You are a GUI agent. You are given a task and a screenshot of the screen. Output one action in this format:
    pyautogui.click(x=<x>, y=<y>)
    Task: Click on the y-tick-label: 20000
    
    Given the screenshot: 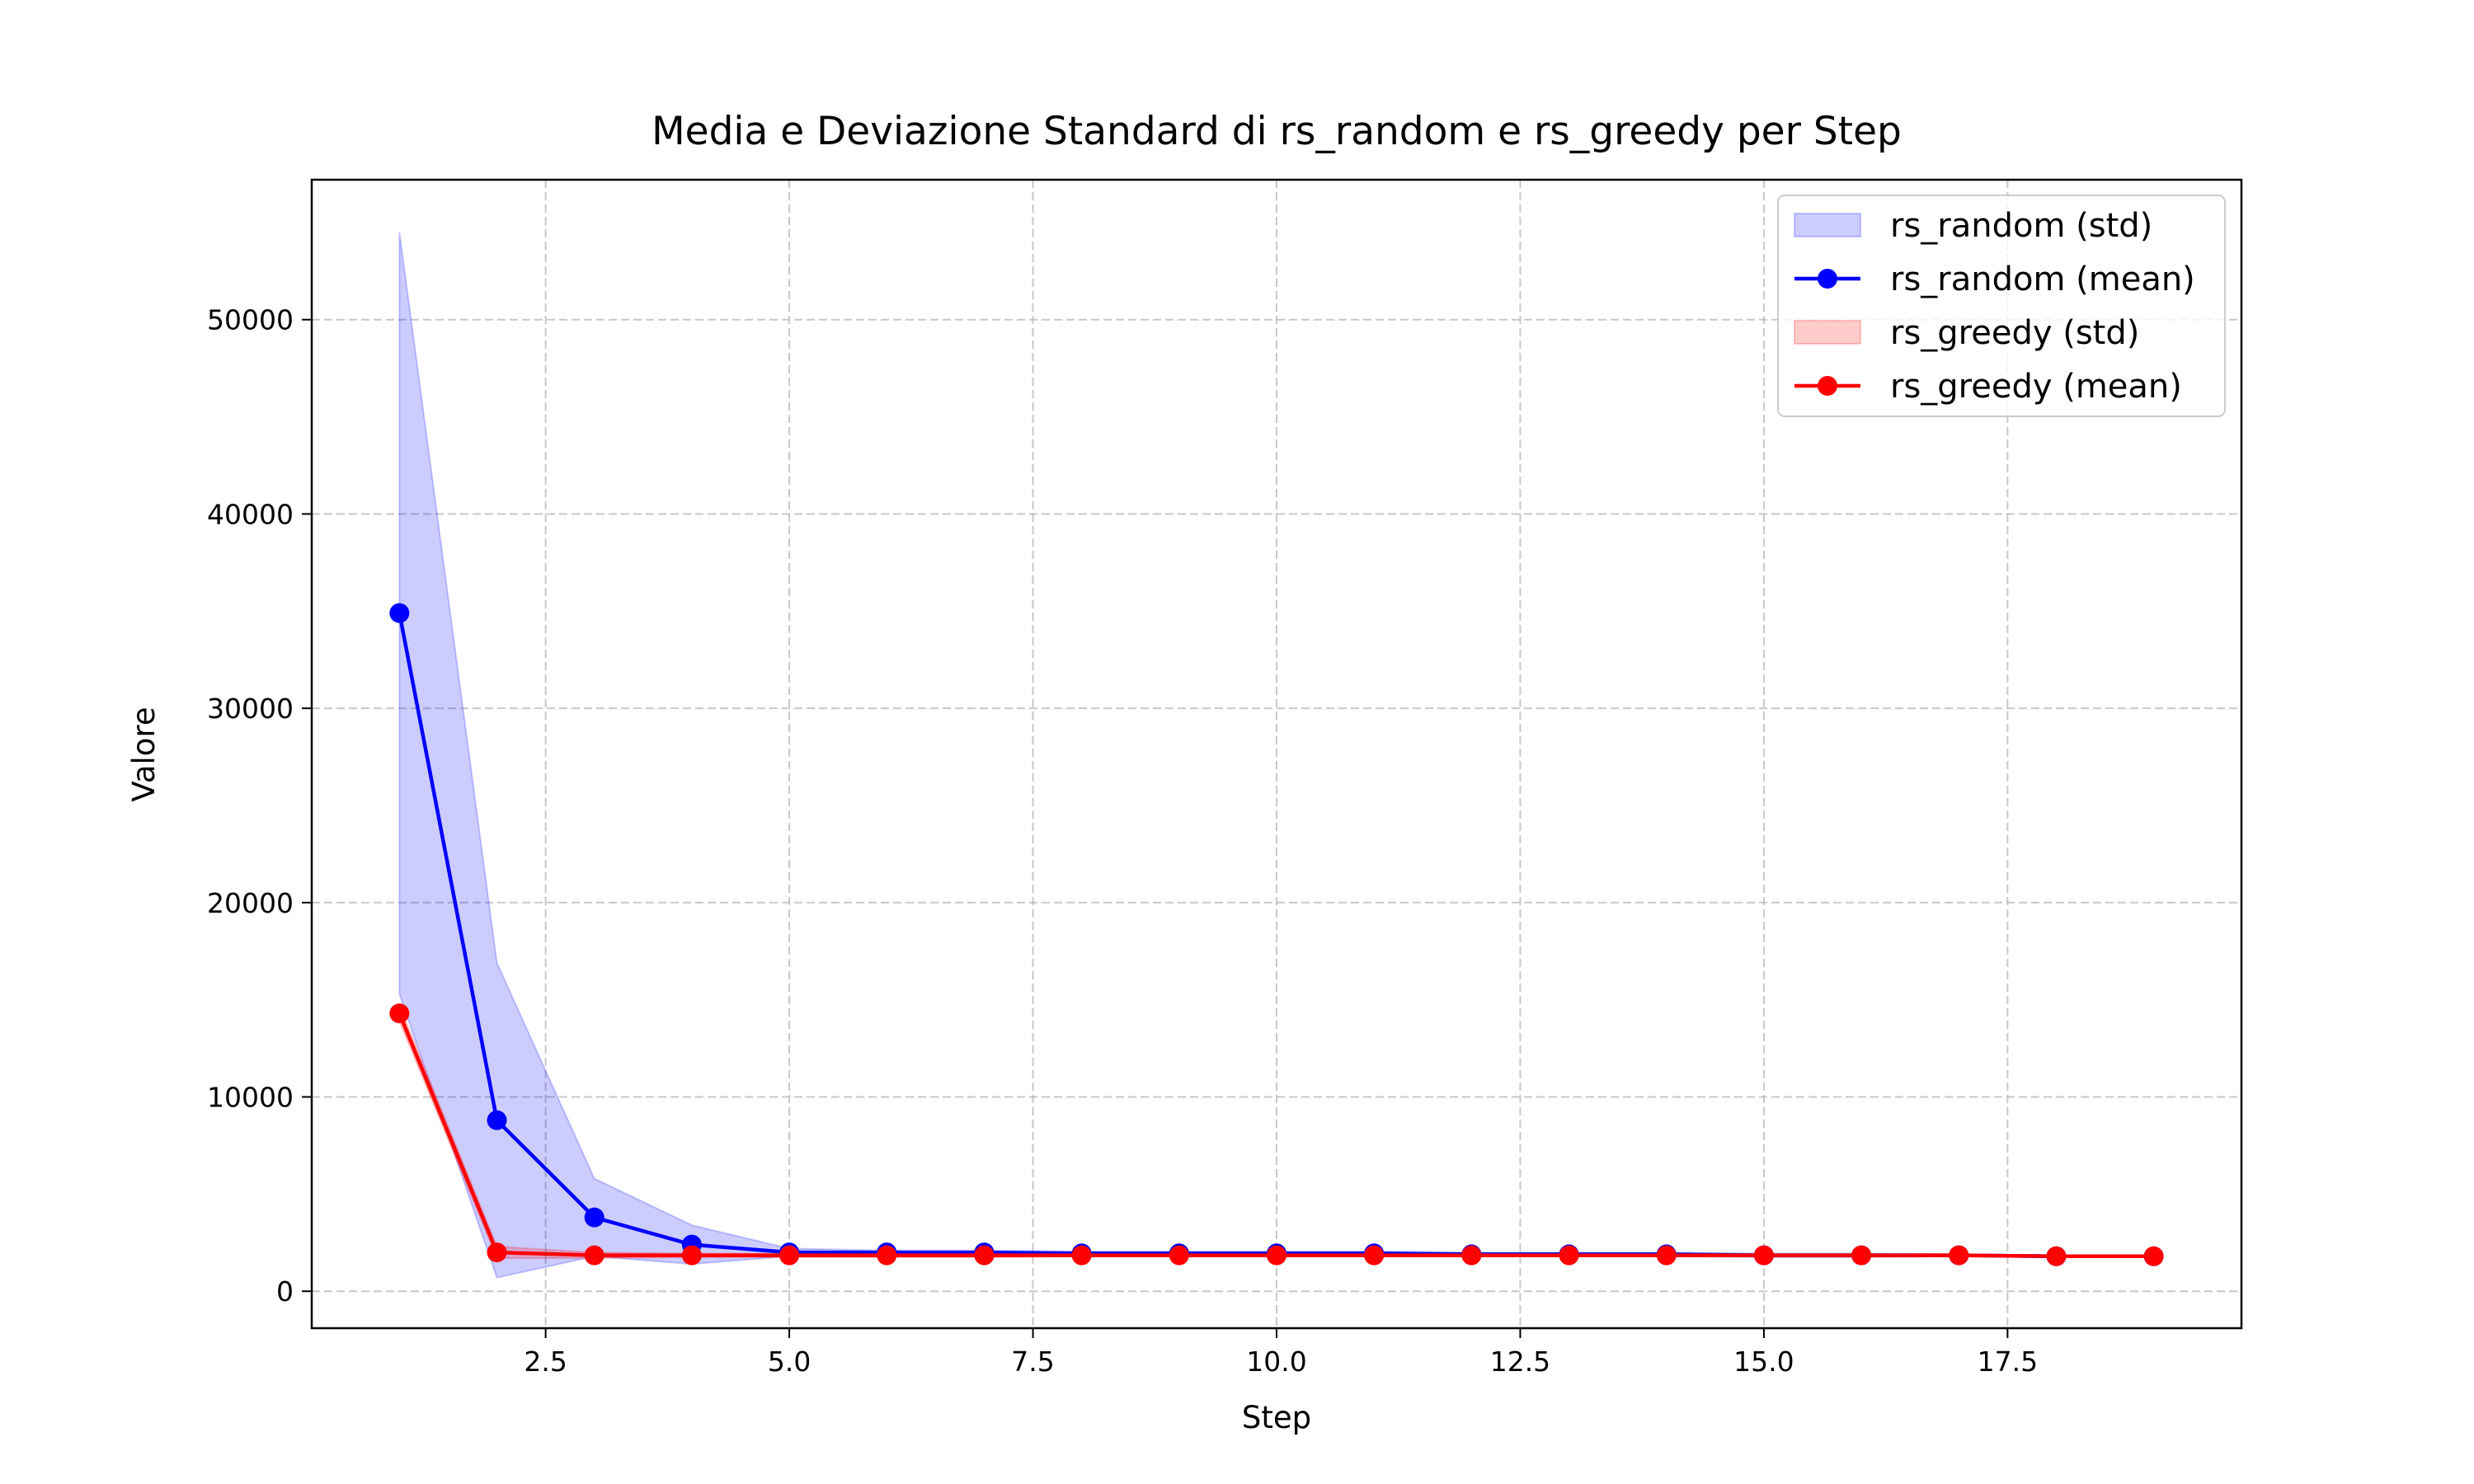 What is the action you would take?
    pyautogui.click(x=250, y=903)
    